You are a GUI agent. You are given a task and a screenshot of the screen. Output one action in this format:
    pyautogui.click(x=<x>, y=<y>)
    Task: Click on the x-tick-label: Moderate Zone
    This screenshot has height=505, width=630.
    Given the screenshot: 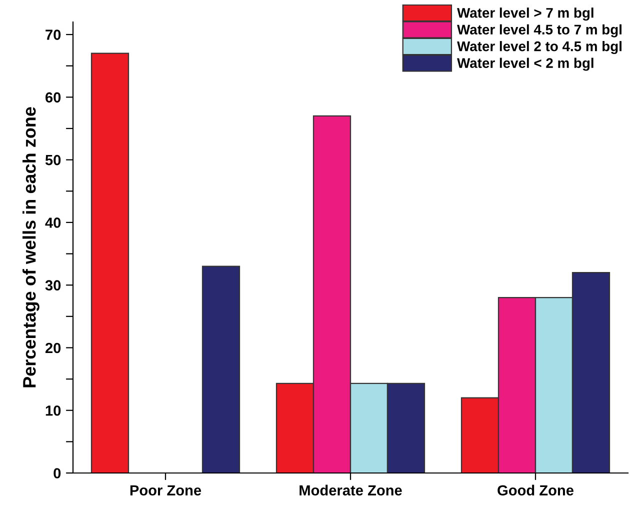 What is the action you would take?
    pyautogui.click(x=351, y=490)
    